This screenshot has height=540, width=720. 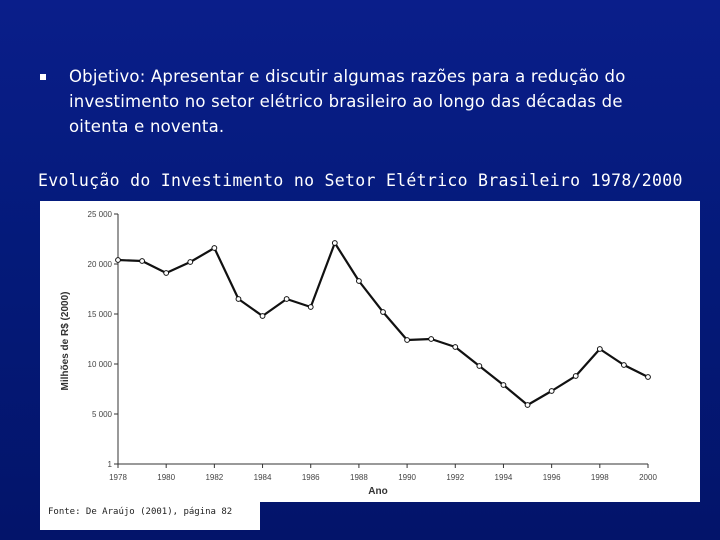 What do you see at coordinates (166, 477) in the screenshot?
I see `x-tick-label: 1980` at bounding box center [166, 477].